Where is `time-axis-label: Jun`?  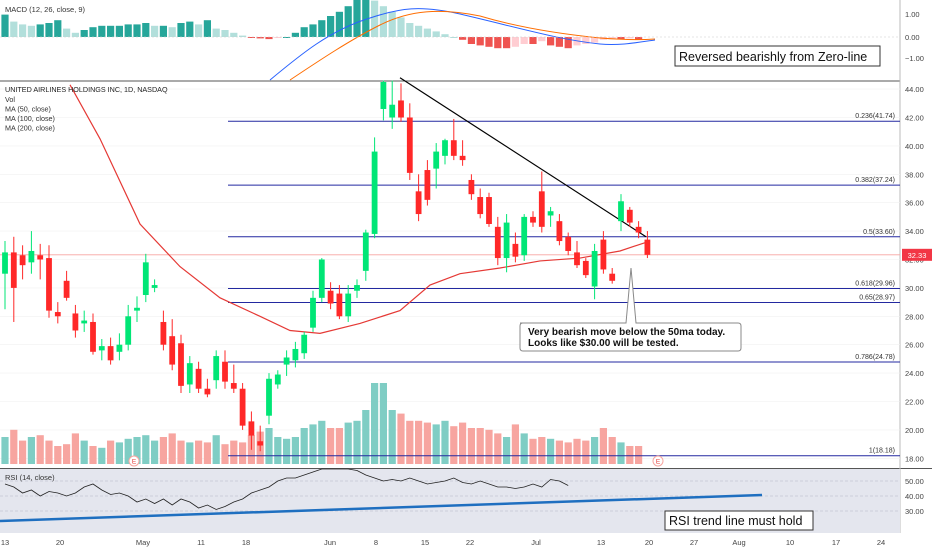
time-axis-label: Jun is located at coordinates (330, 542).